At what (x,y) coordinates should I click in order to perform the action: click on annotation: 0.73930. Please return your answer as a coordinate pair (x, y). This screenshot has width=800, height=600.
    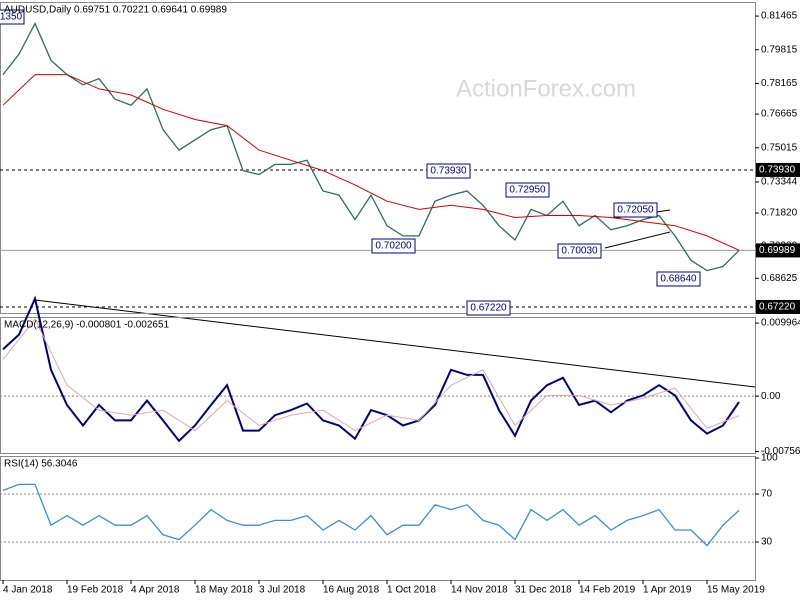
    Looking at the image, I should click on (448, 171).